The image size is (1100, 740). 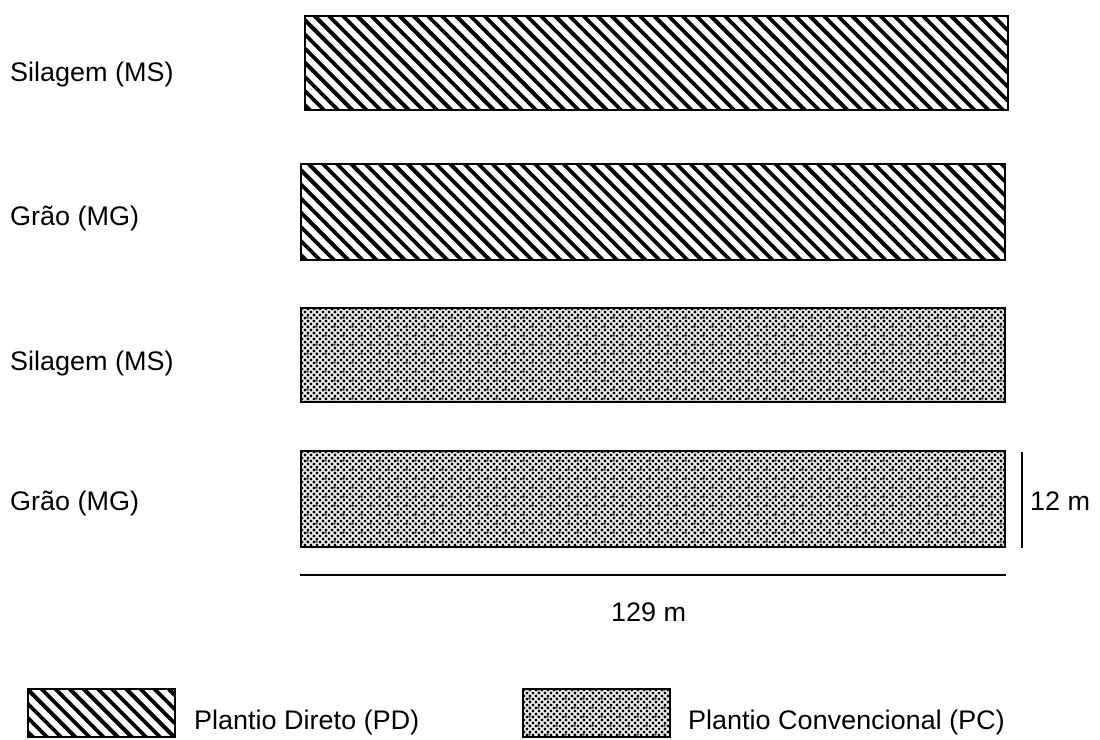 What do you see at coordinates (75, 216) in the screenshot?
I see `plot-label-2: Grão (MG)` at bounding box center [75, 216].